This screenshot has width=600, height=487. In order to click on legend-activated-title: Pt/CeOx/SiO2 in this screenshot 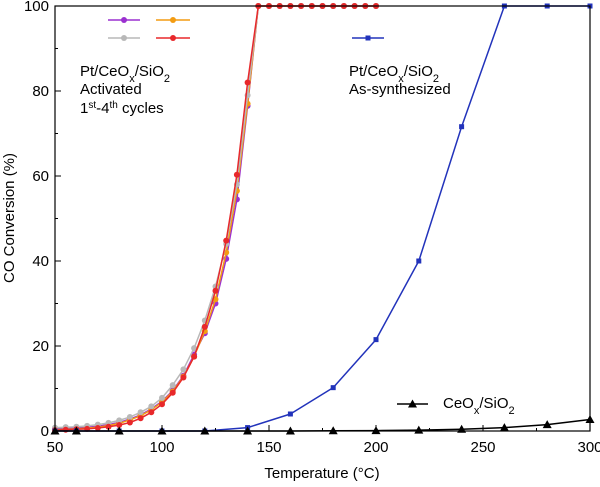, I will do `click(125, 74)`.